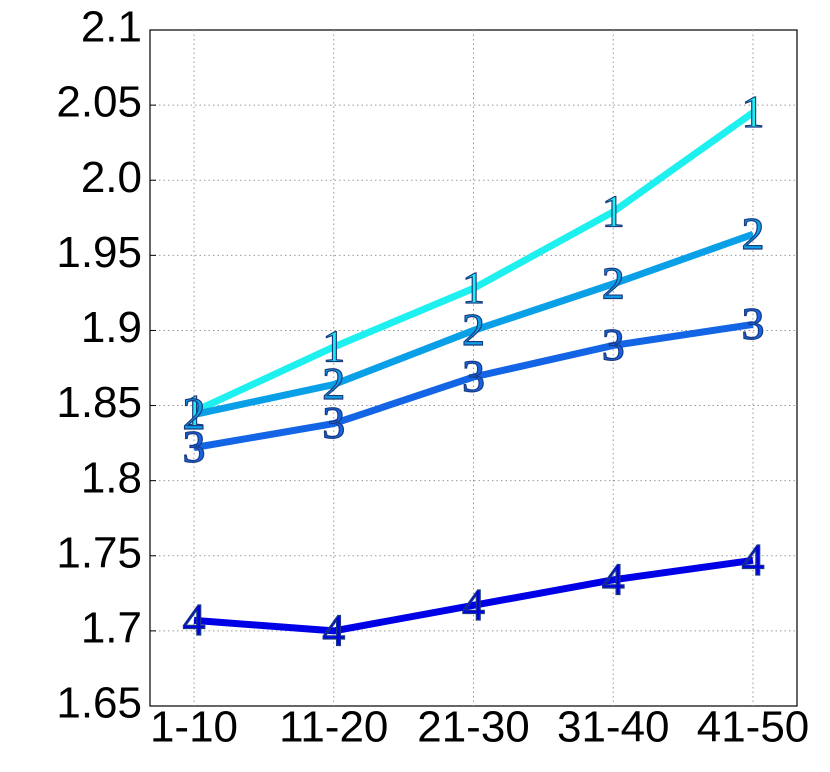  Describe the element at coordinates (99, 552) in the screenshot. I see `y-tick-label: 1.75` at that location.